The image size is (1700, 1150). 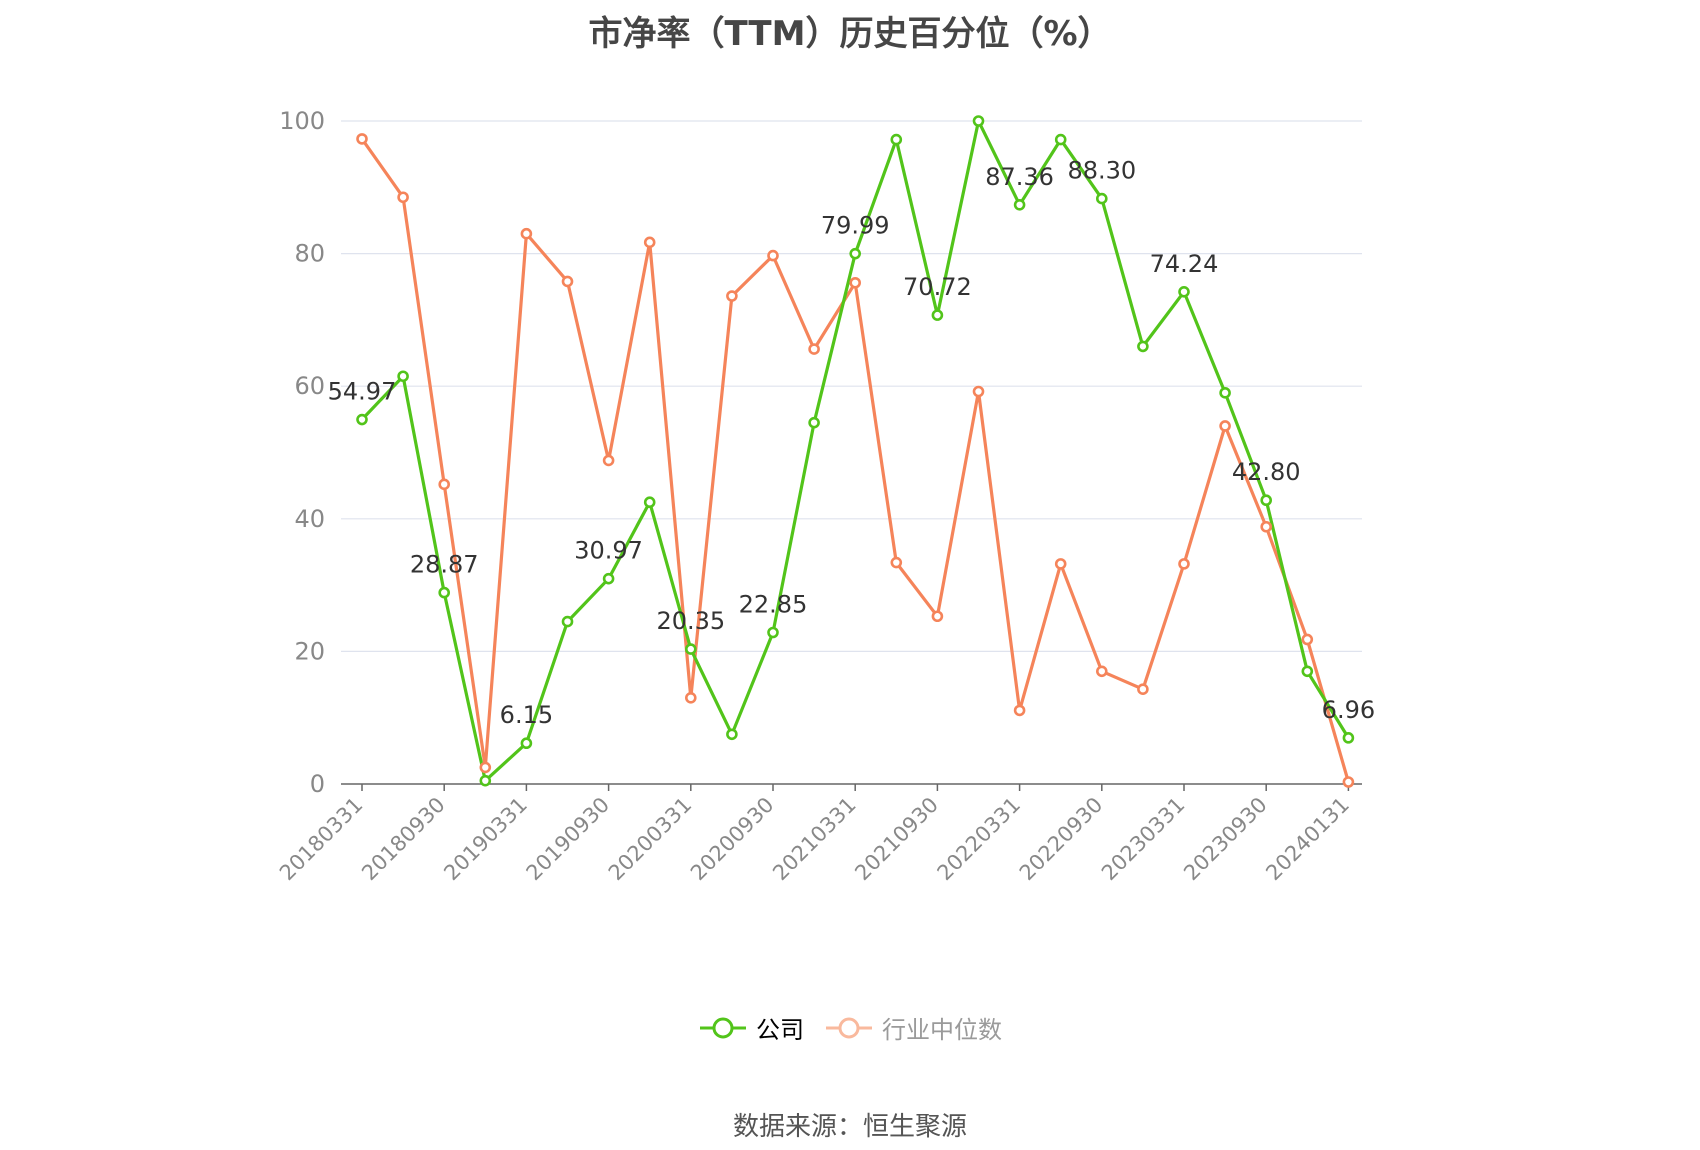 I want to click on legend-company-icon, so click(x=723, y=1027).